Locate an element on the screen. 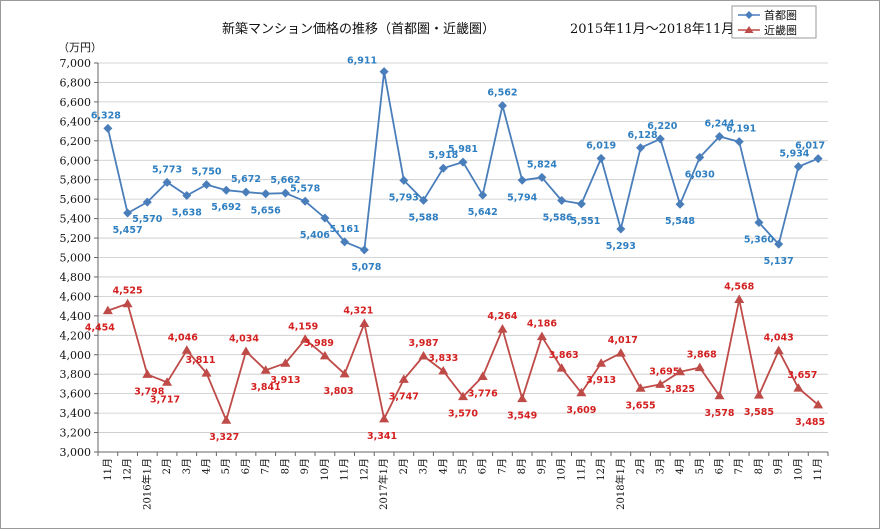  x-tick-label: 8月 is located at coordinates (759, 466).